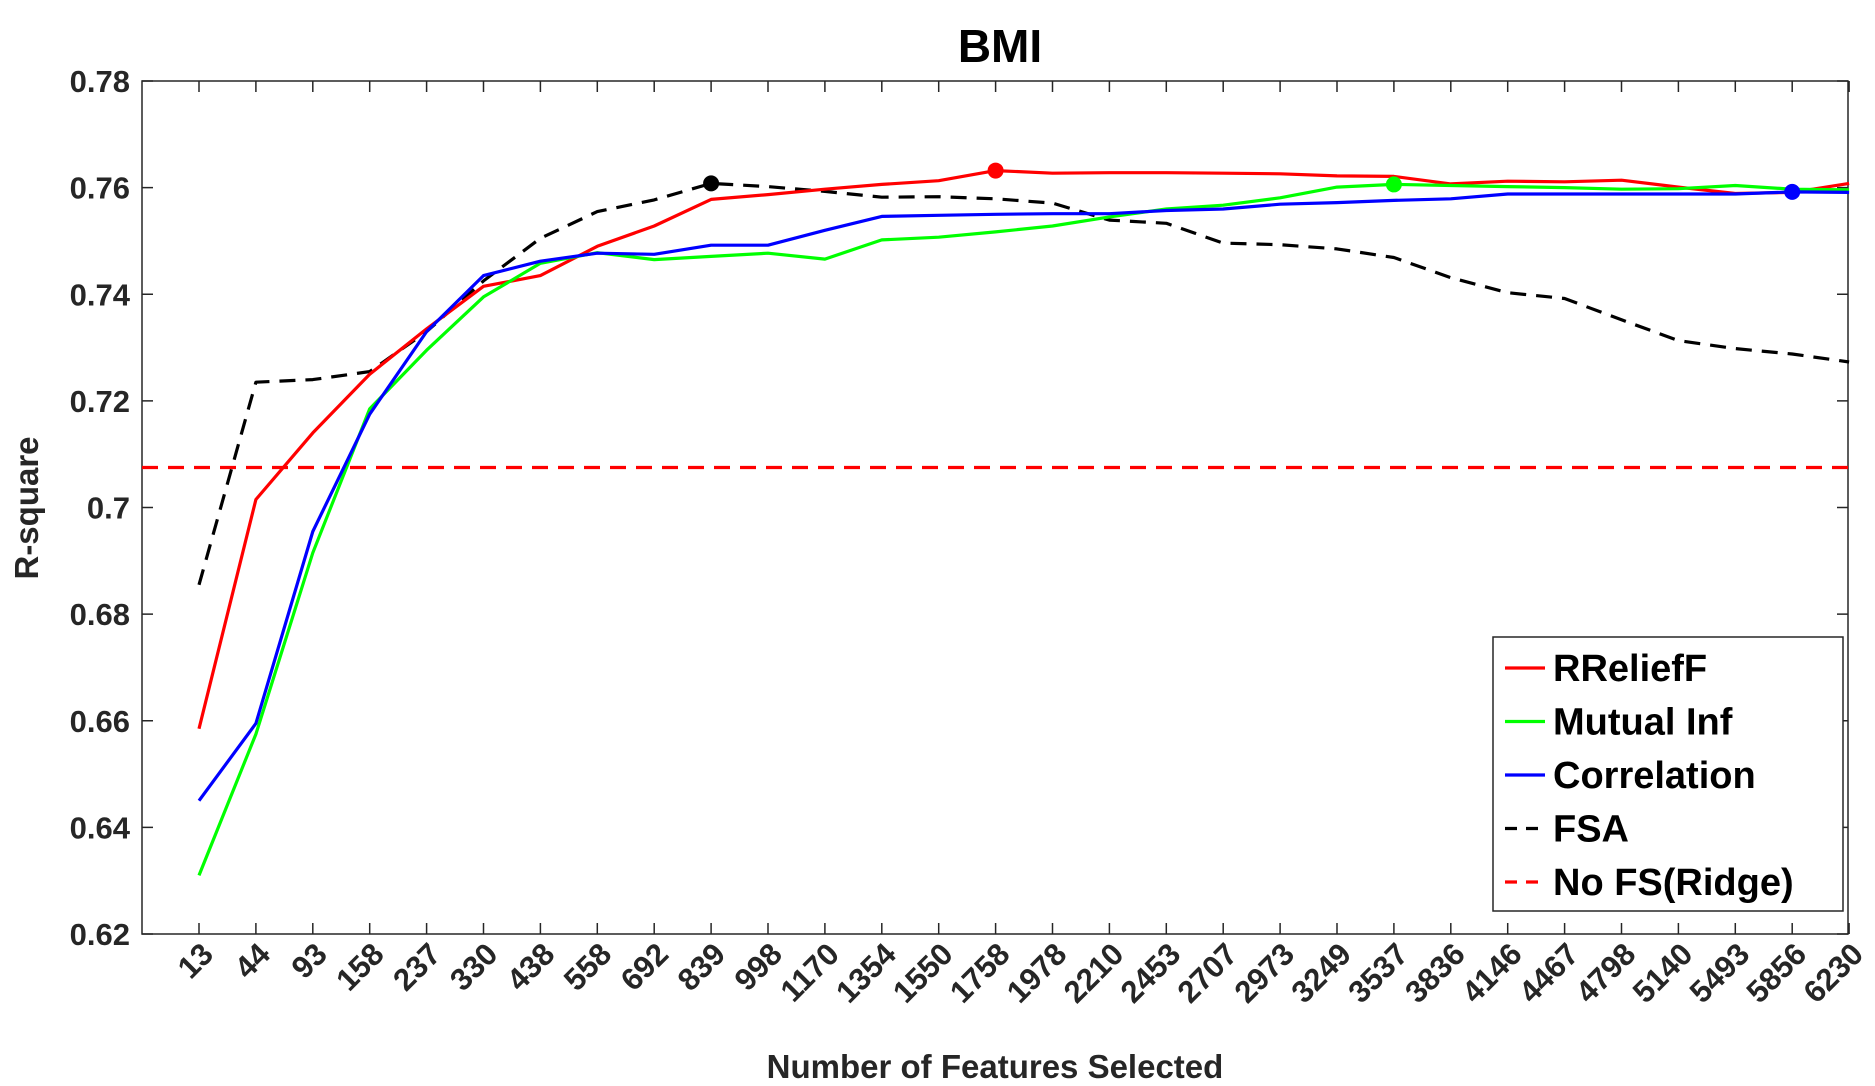 The image size is (1875, 1086). I want to click on legend-label: Mutual Inf, so click(1643, 723).